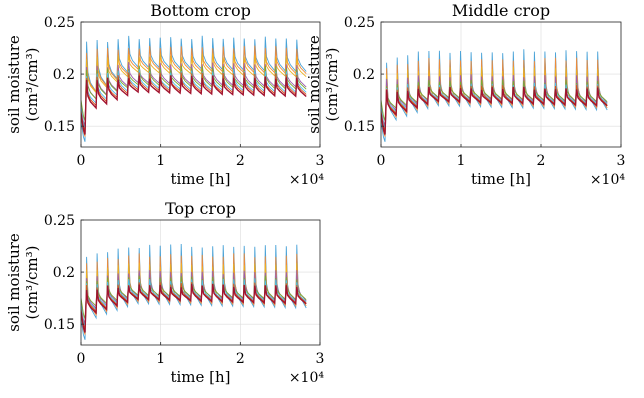  I want to click on chart-title: Top crop, so click(200, 208).